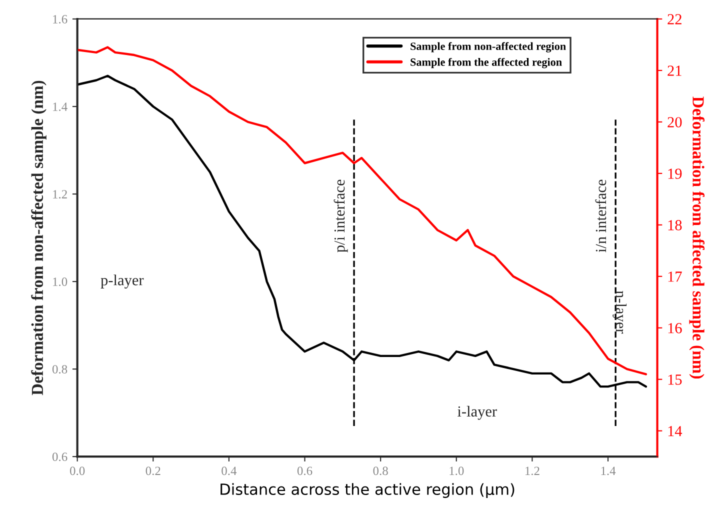 The image size is (716, 513). Describe the element at coordinates (304, 471) in the screenshot. I see `x-tick-label: 0.6` at that location.